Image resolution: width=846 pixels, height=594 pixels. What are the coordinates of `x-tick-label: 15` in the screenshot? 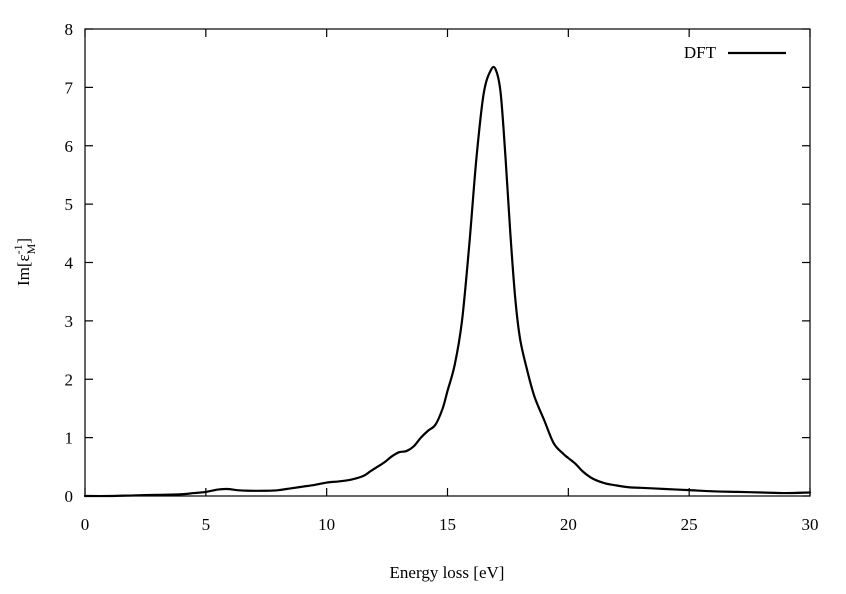 It's located at (447, 524).